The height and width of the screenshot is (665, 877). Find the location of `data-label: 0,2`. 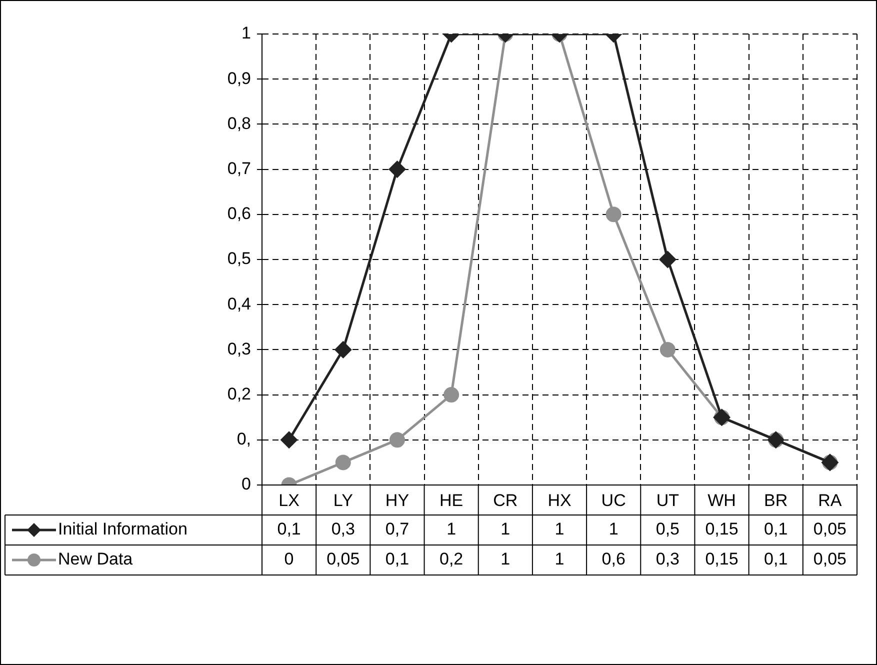

data-label: 0,2 is located at coordinates (452, 559).